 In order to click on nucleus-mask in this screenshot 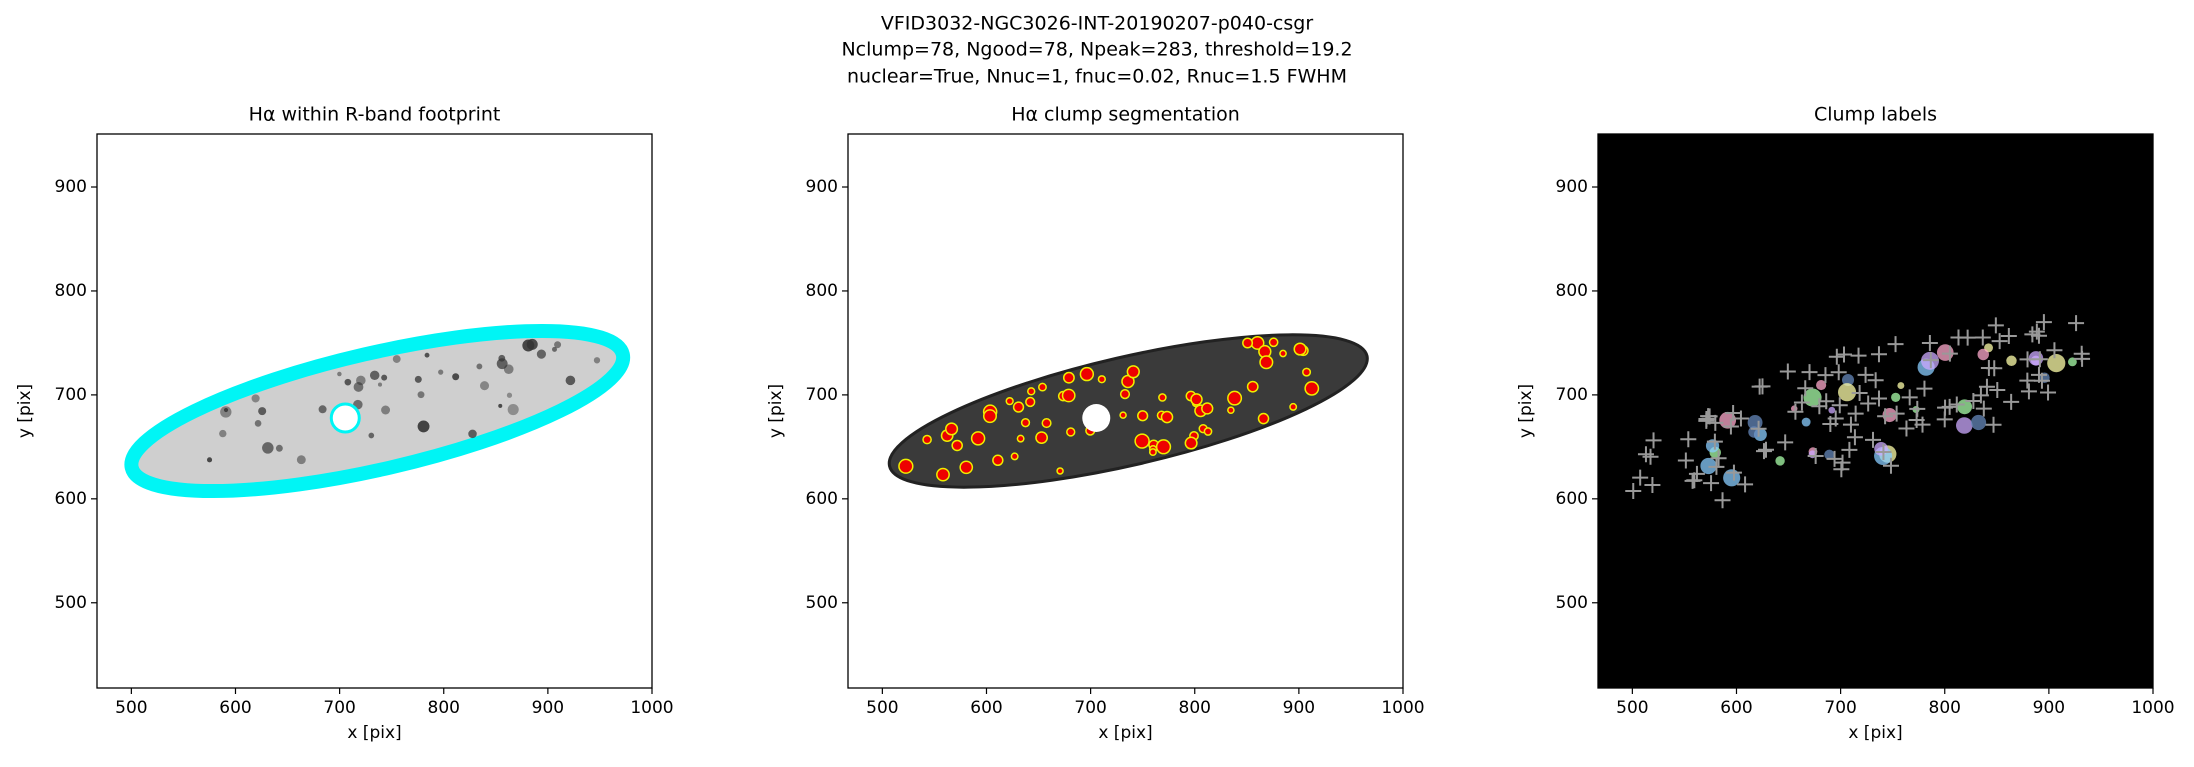, I will do `click(1096, 418)`.